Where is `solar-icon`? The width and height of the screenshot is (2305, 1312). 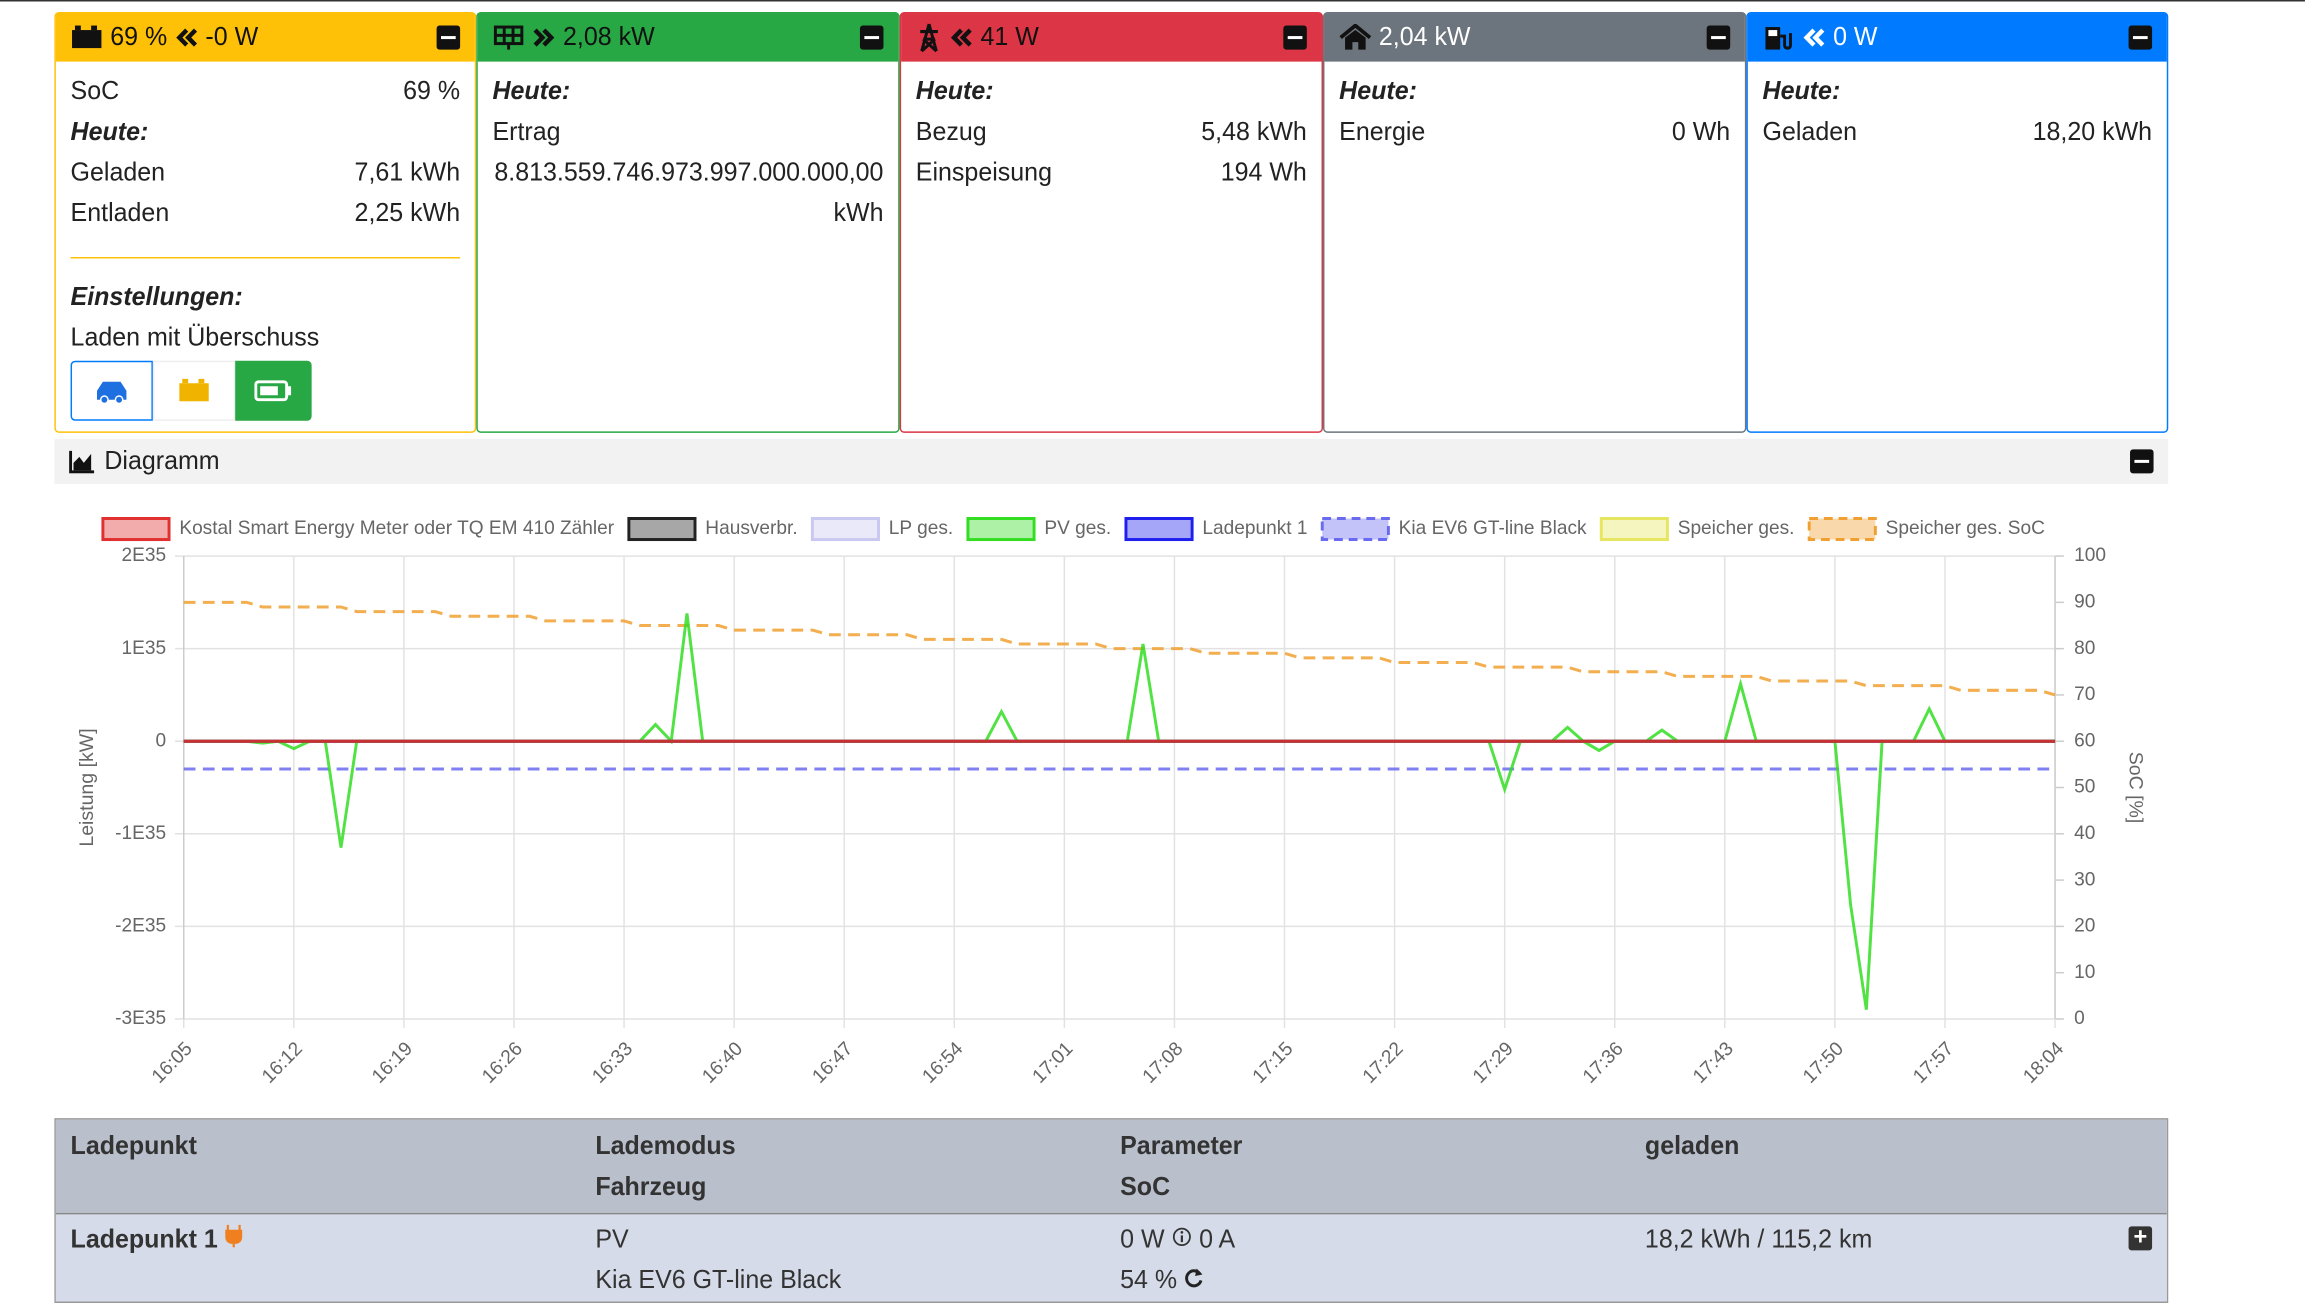
solar-icon is located at coordinates (508, 37).